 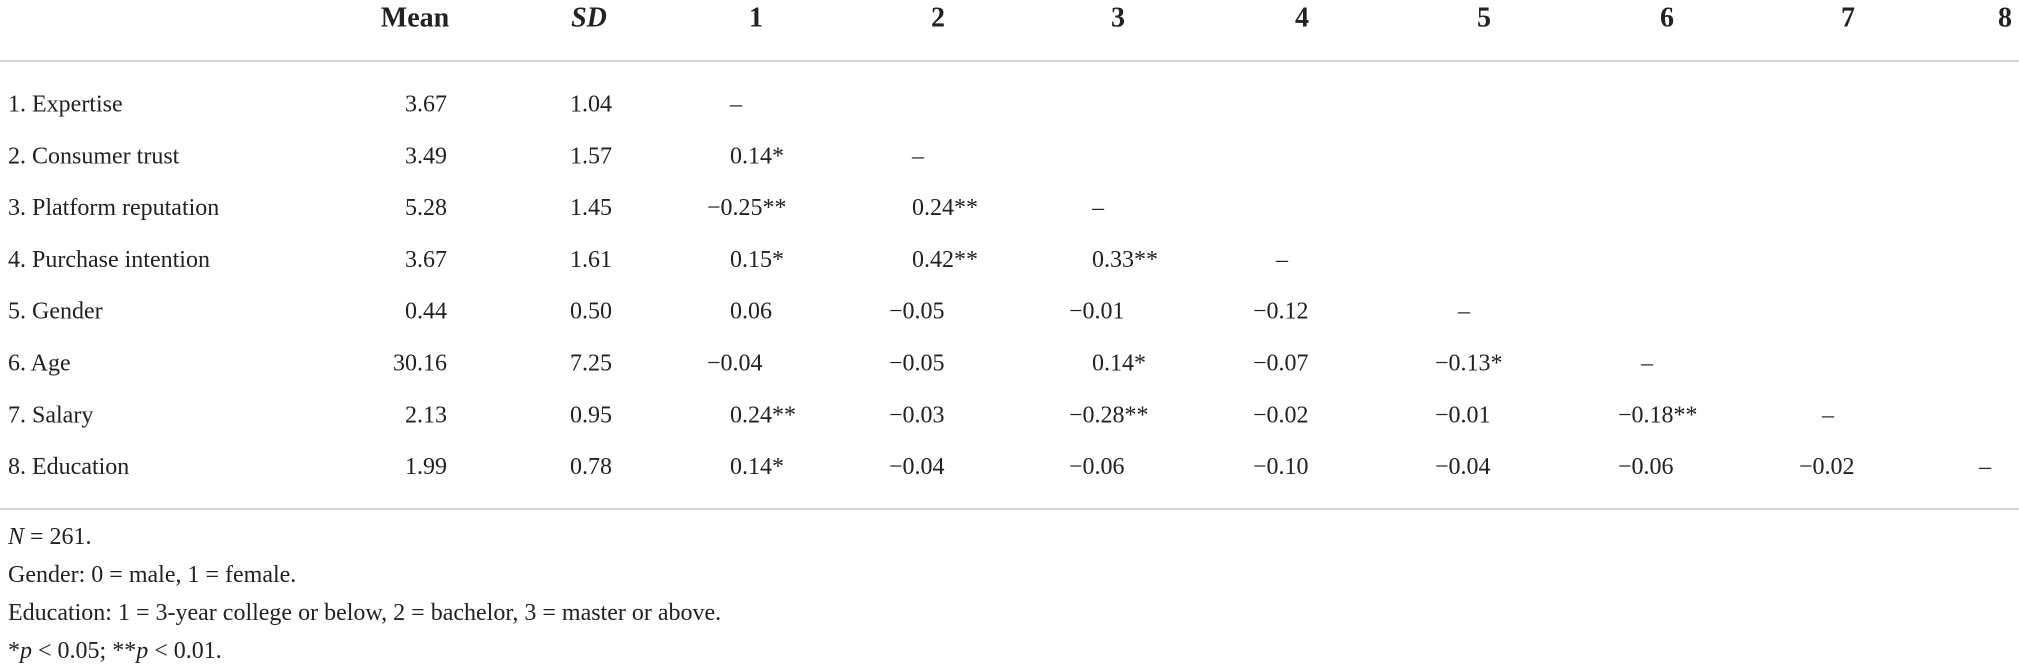 I want to click on note-part: N, so click(x=16, y=537).